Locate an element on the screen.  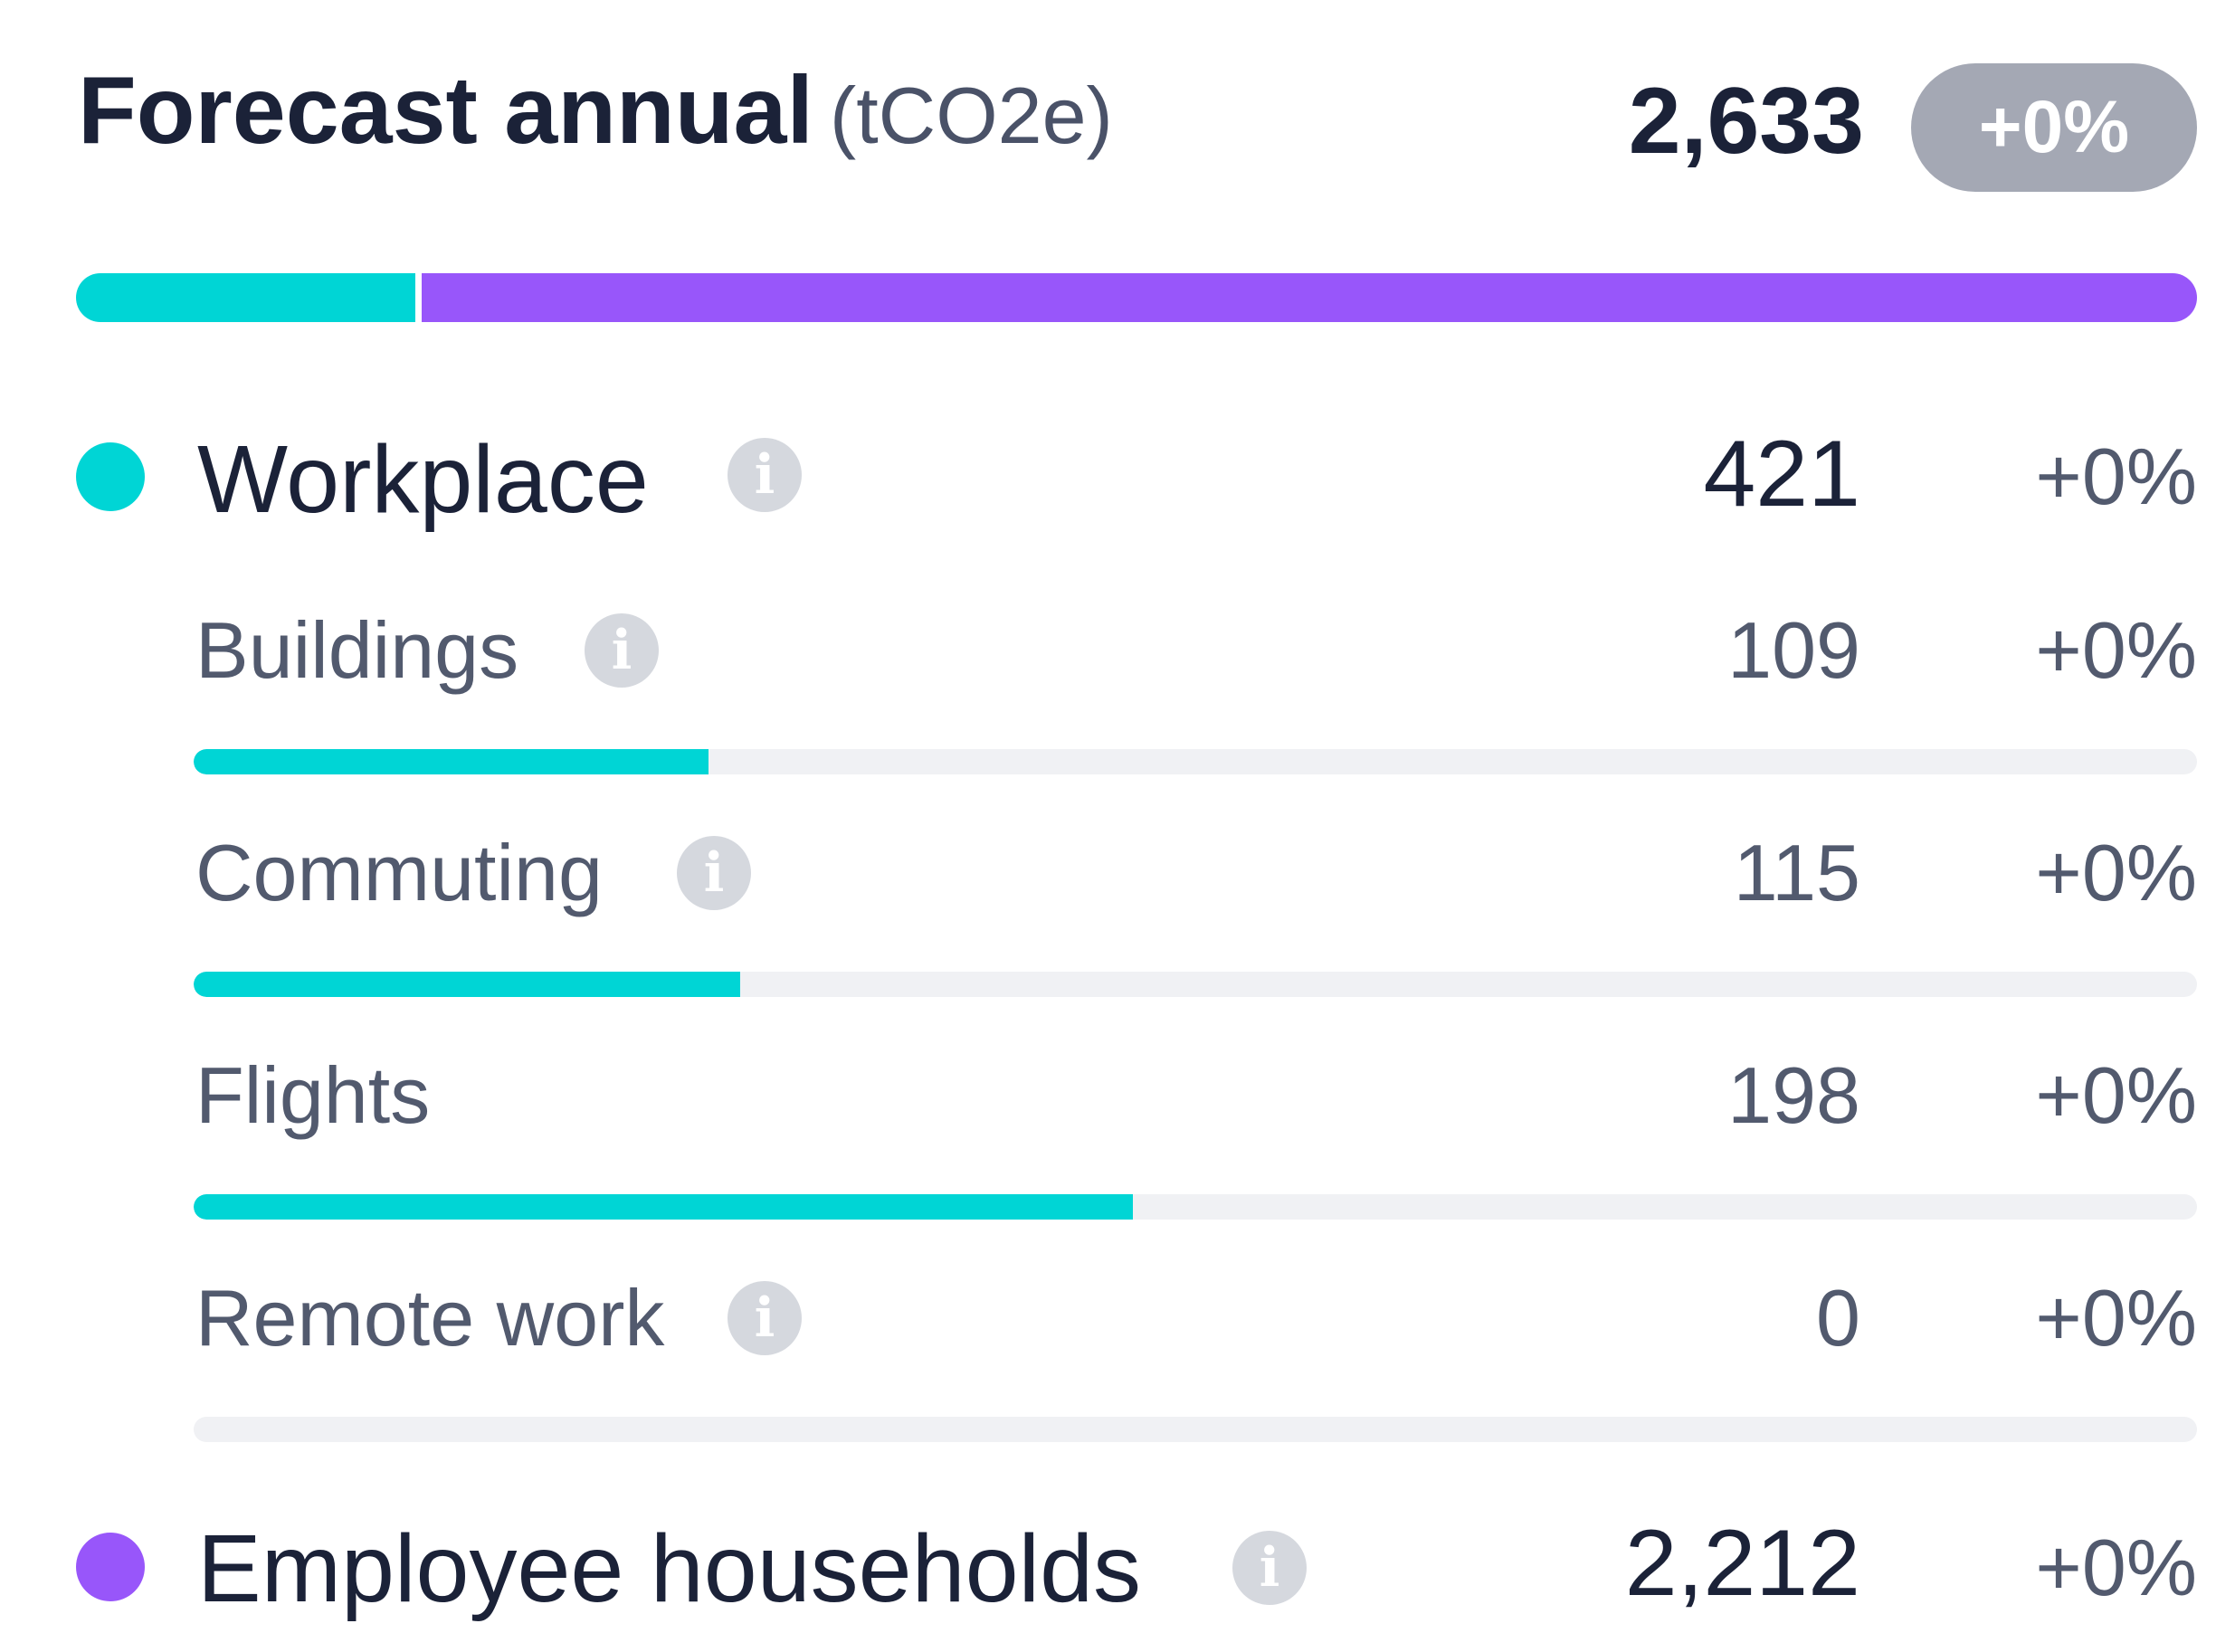
category-value-employee-households: 2,212 is located at coordinates (1742, 1563).